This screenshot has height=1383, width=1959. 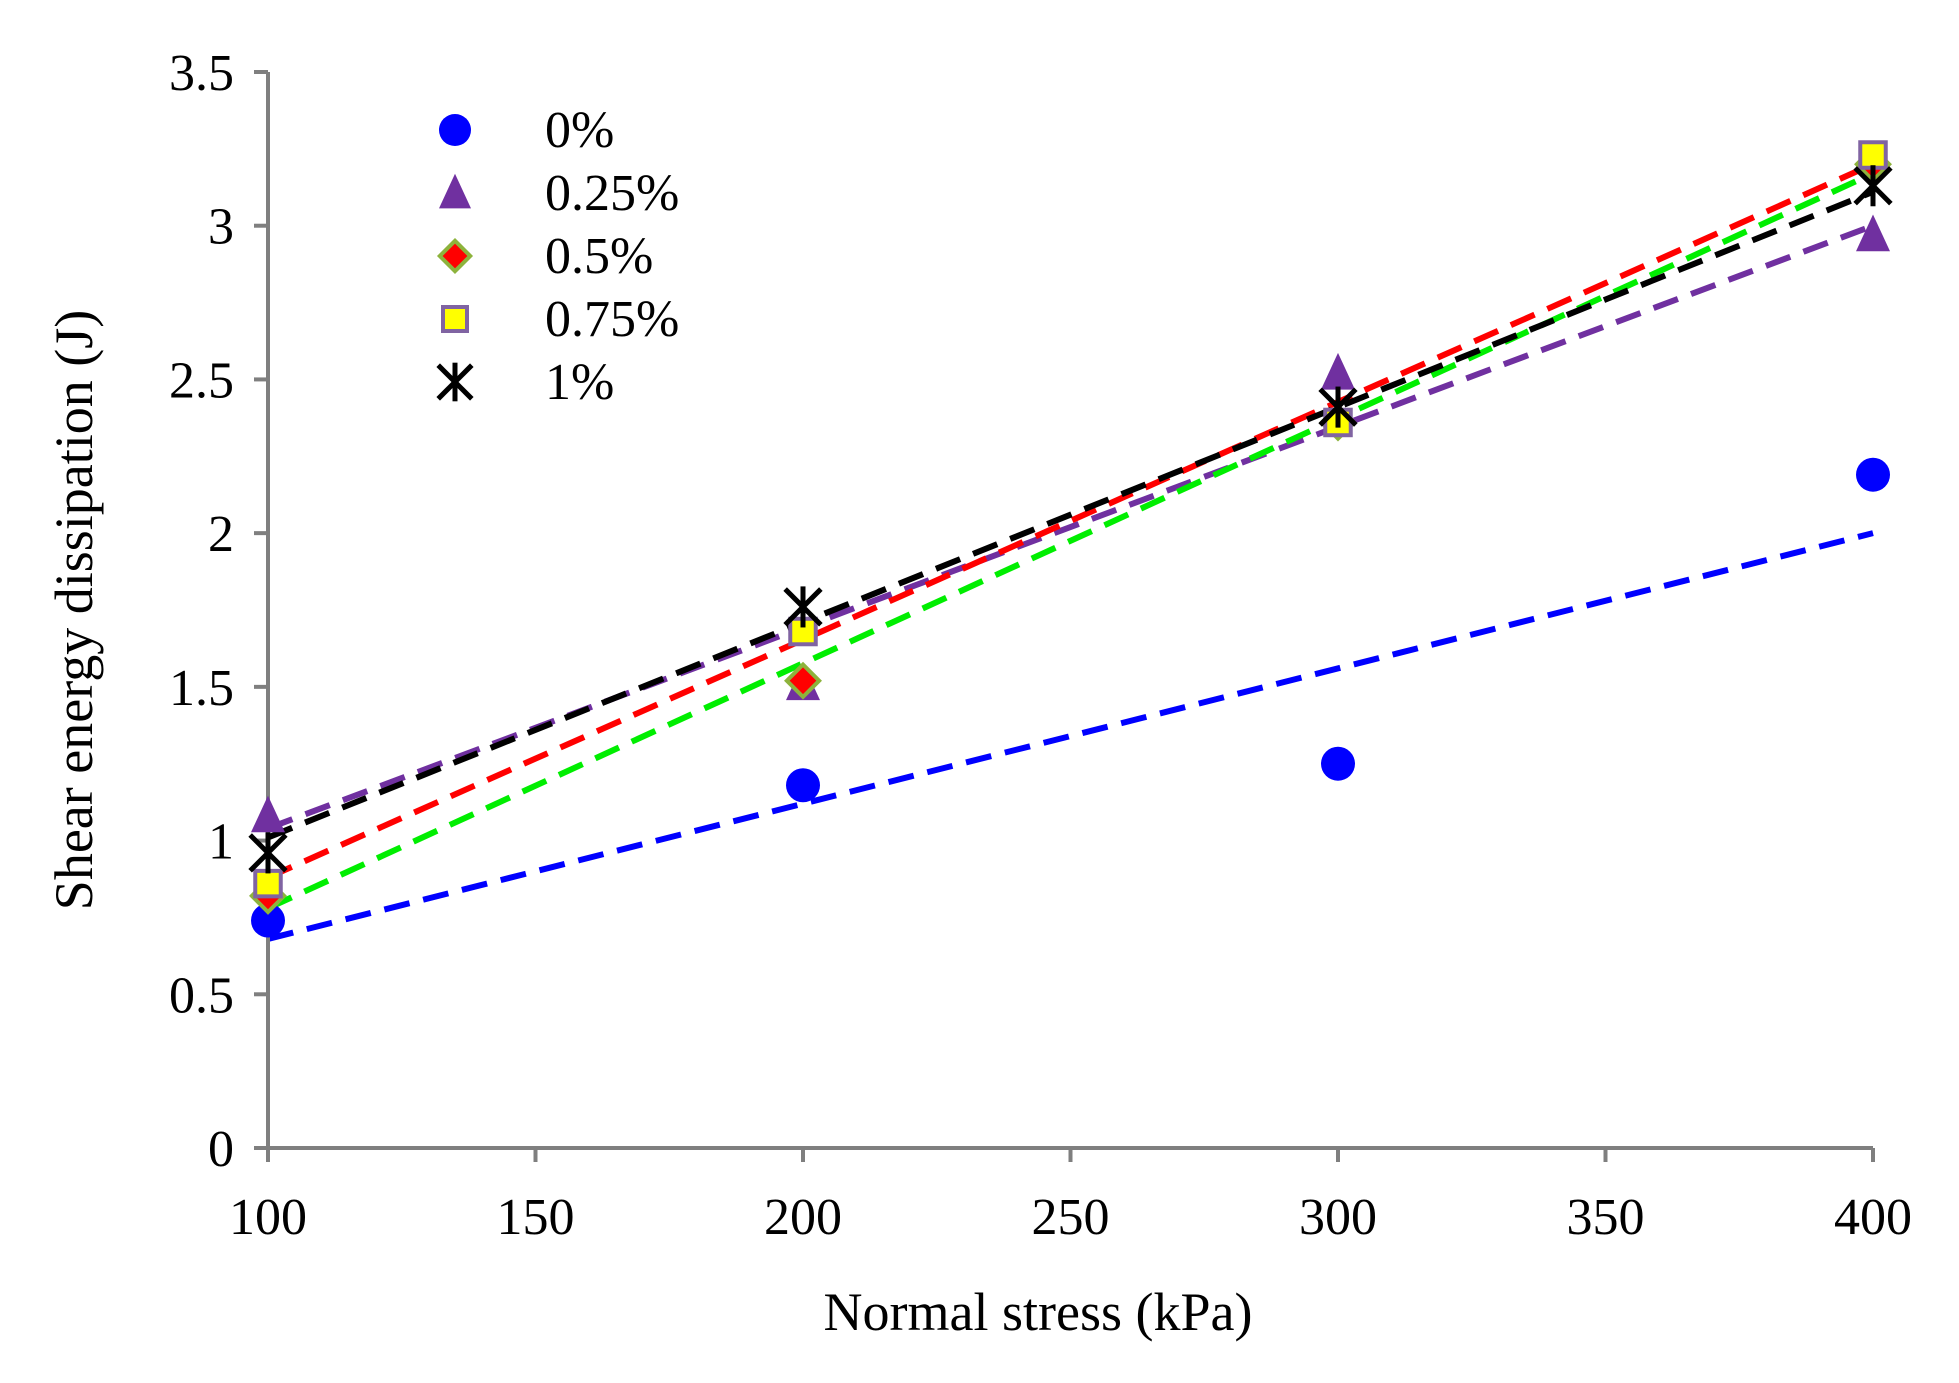 I want to click on legend-label-2: 0.5%, so click(x=599, y=256).